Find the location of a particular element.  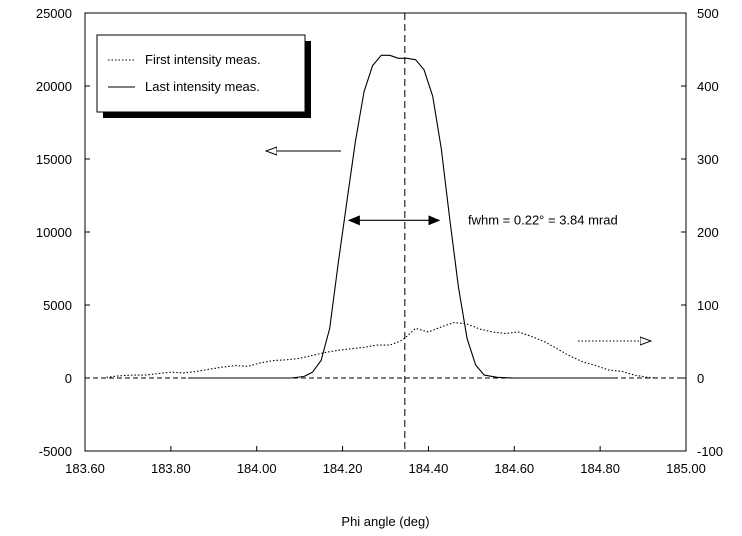

y2-tick-label: 0 is located at coordinates (700, 378).